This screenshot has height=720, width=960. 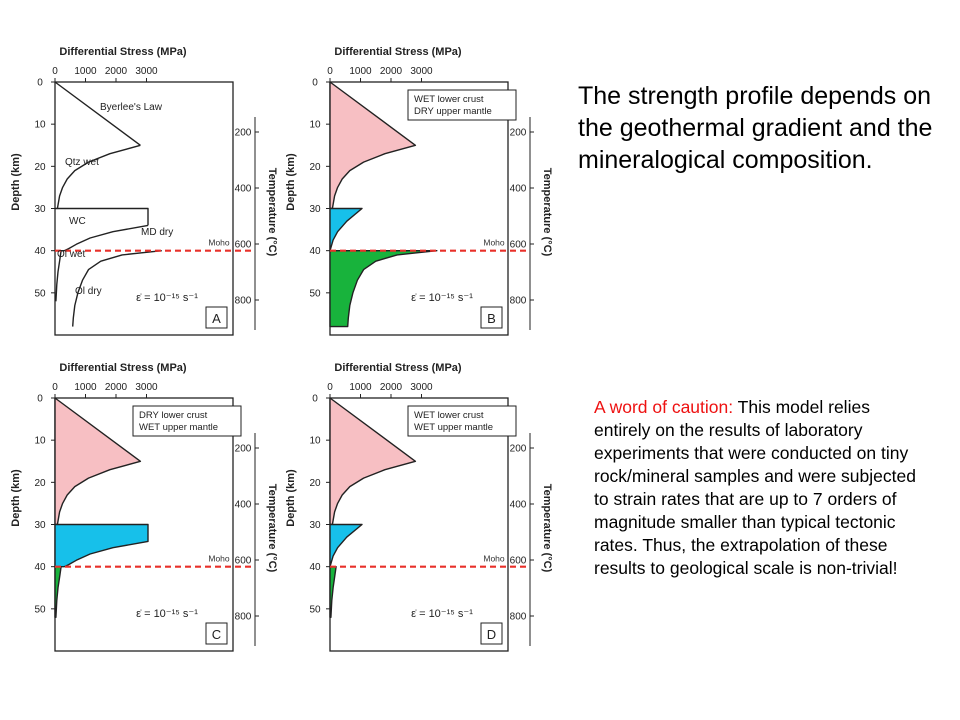 I want to click on annotation-label: Qtz wet, so click(x=82, y=162).